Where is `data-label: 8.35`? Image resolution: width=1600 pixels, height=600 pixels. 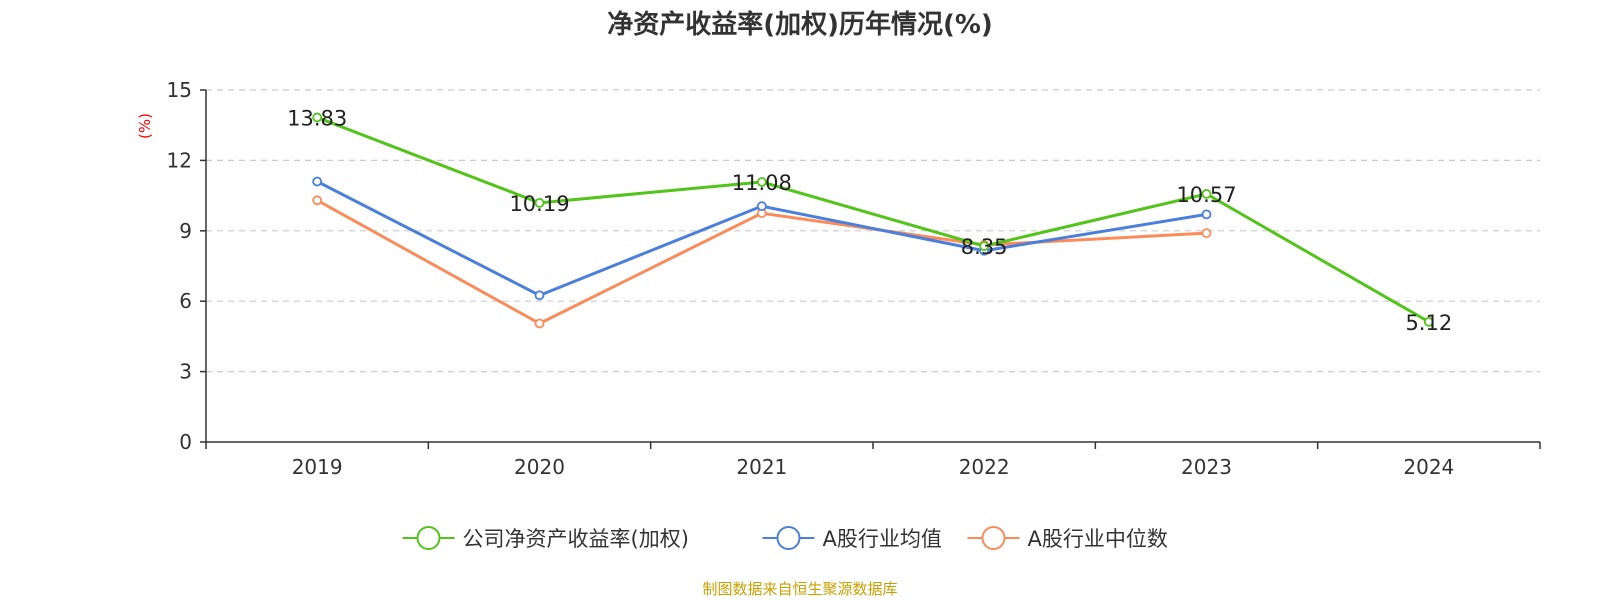
data-label: 8.35 is located at coordinates (984, 247).